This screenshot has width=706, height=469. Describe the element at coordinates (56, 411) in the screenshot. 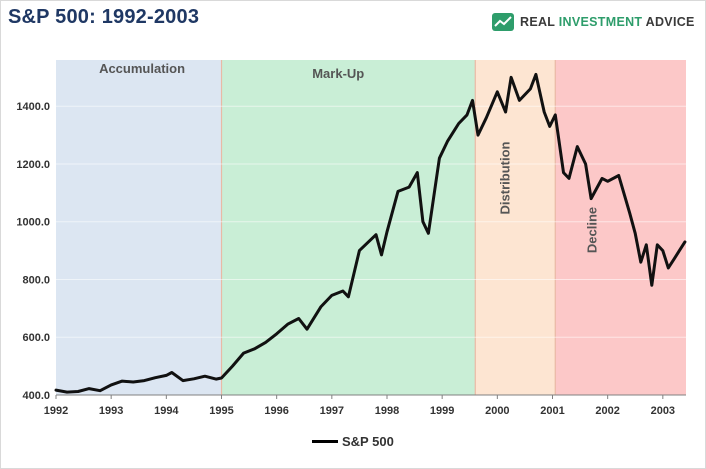

I see `x-tick-label: 1992` at that location.